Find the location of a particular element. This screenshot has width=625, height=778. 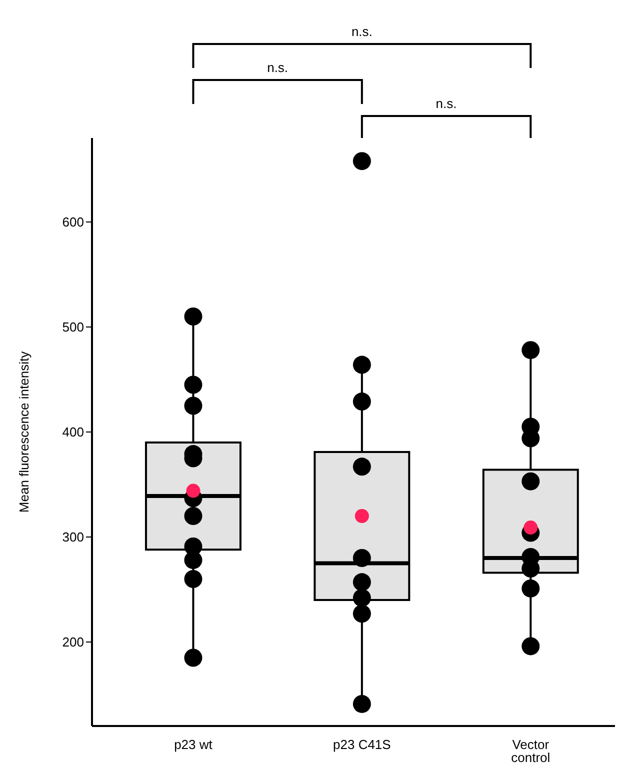

y-tick-label: 400 is located at coordinates (73, 432).